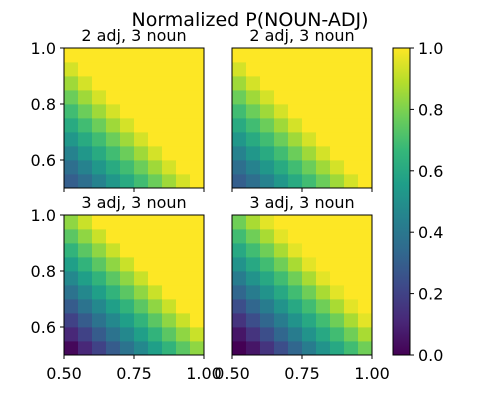 Image resolution: width=500 pixels, height=404 pixels. I want to click on panel-title: 3 adj, 3 noun, so click(133, 202).